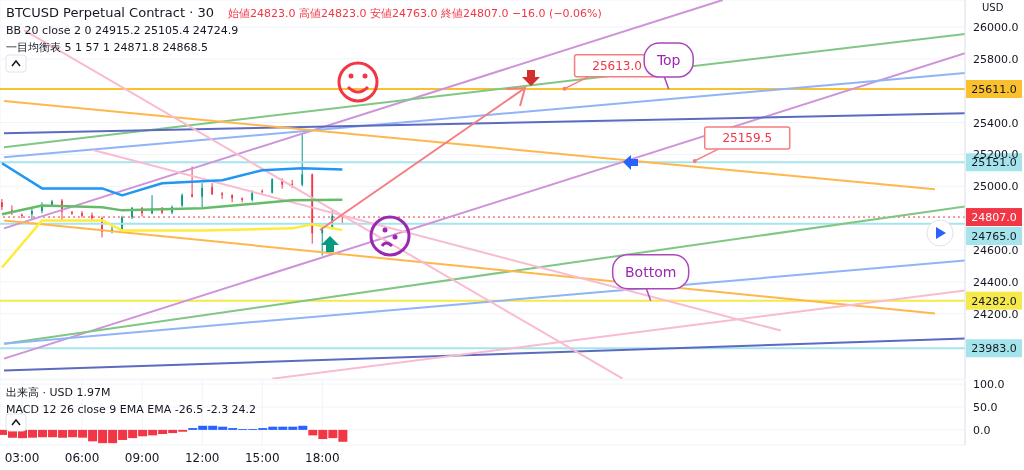 The height and width of the screenshot is (470, 1024). I want to click on annotation: MACD 12 26 close 9 EMA EMA -26.5 -2.3 24.2, so click(131, 410).